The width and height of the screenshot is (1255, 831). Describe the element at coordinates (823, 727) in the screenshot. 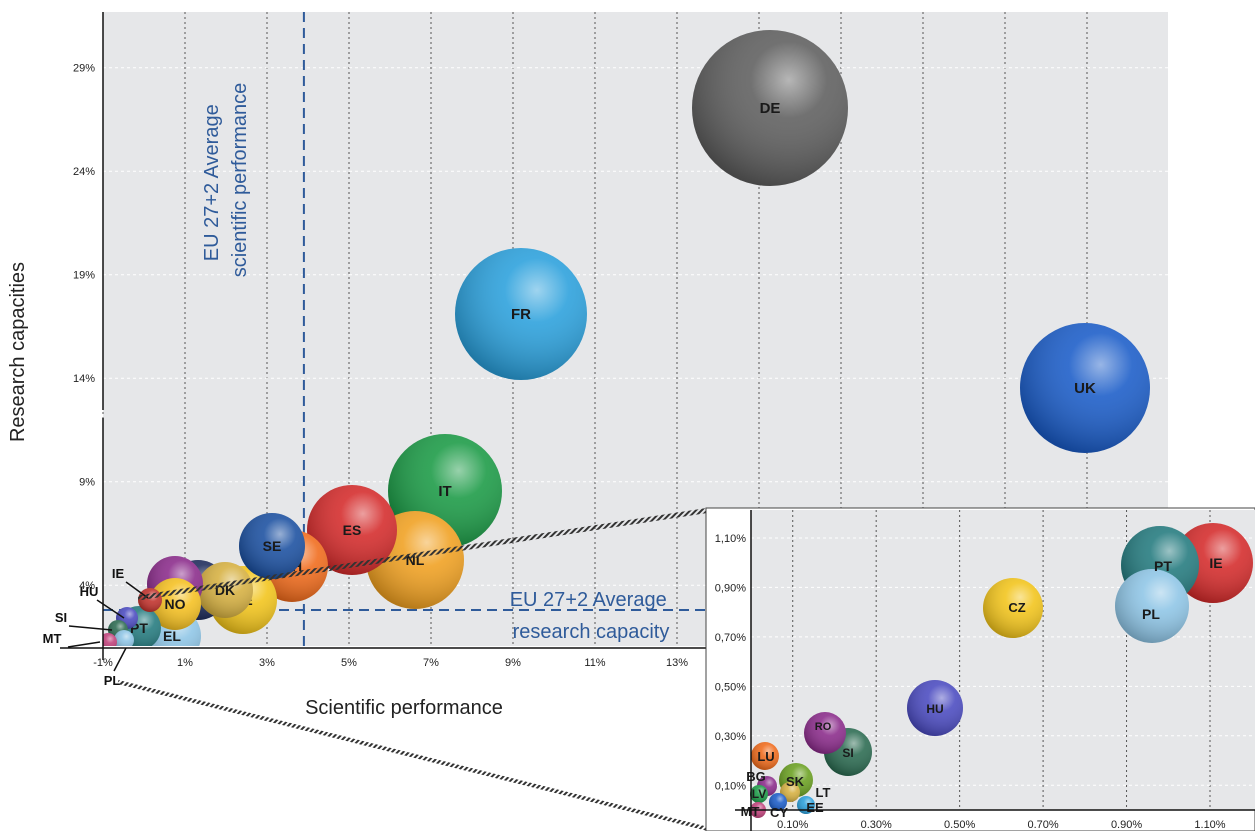

I see `inset-bubble-label: RO` at that location.